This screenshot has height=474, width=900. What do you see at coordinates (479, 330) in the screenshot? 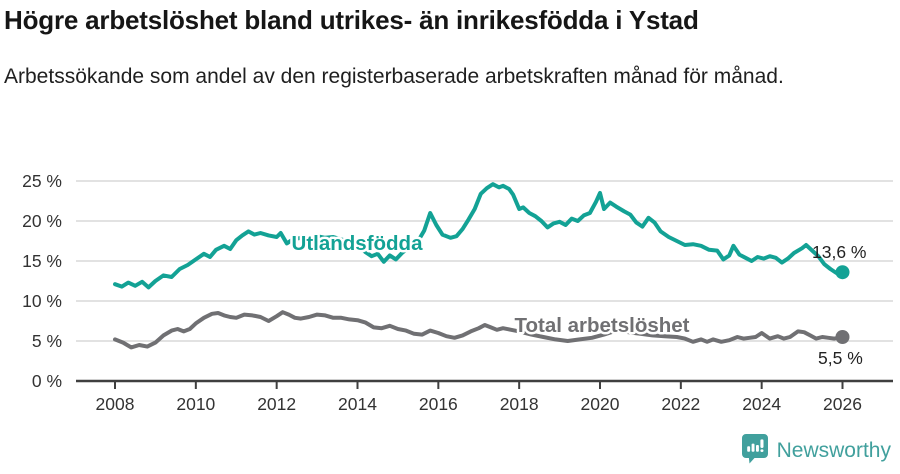
I see `series-line-total` at bounding box center [479, 330].